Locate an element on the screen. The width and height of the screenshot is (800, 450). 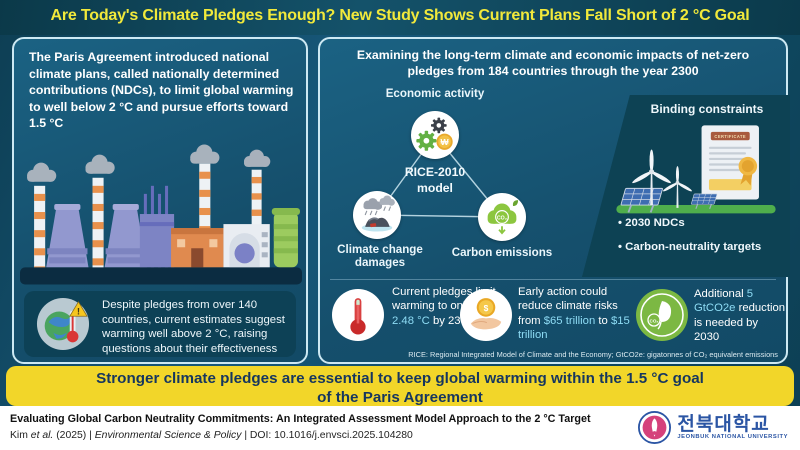
stat1-value: 2.48 °C is located at coordinates (411, 320).